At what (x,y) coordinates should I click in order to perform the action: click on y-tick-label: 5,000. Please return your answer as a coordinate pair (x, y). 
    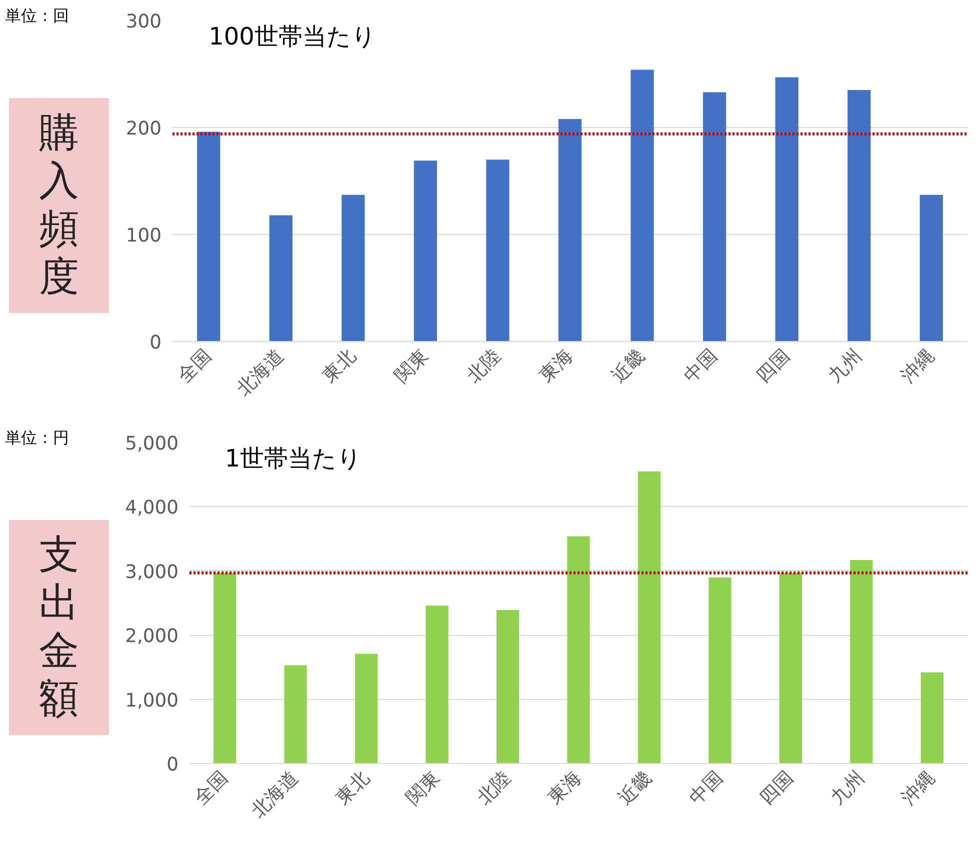
    Looking at the image, I should click on (152, 444).